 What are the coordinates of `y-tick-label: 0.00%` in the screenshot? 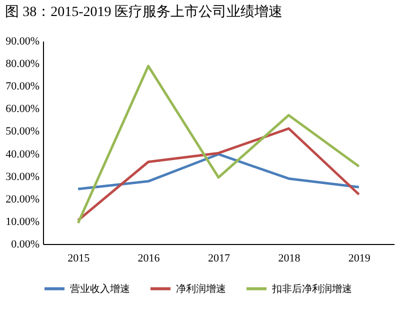 It's located at (25, 244).